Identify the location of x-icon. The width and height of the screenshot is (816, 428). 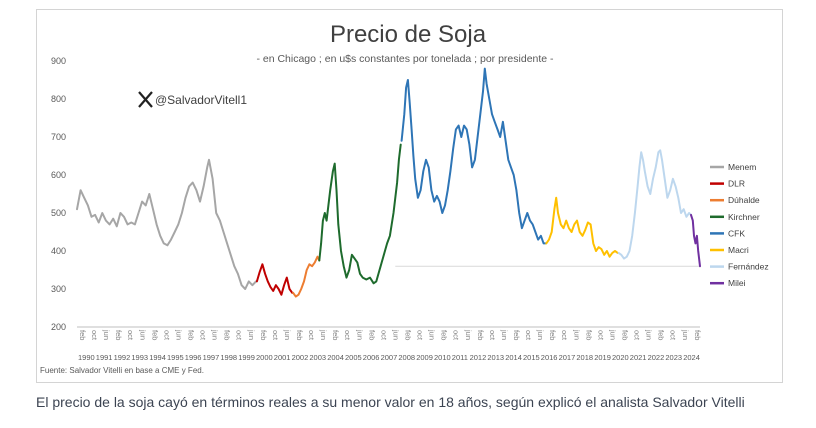
(145, 99).